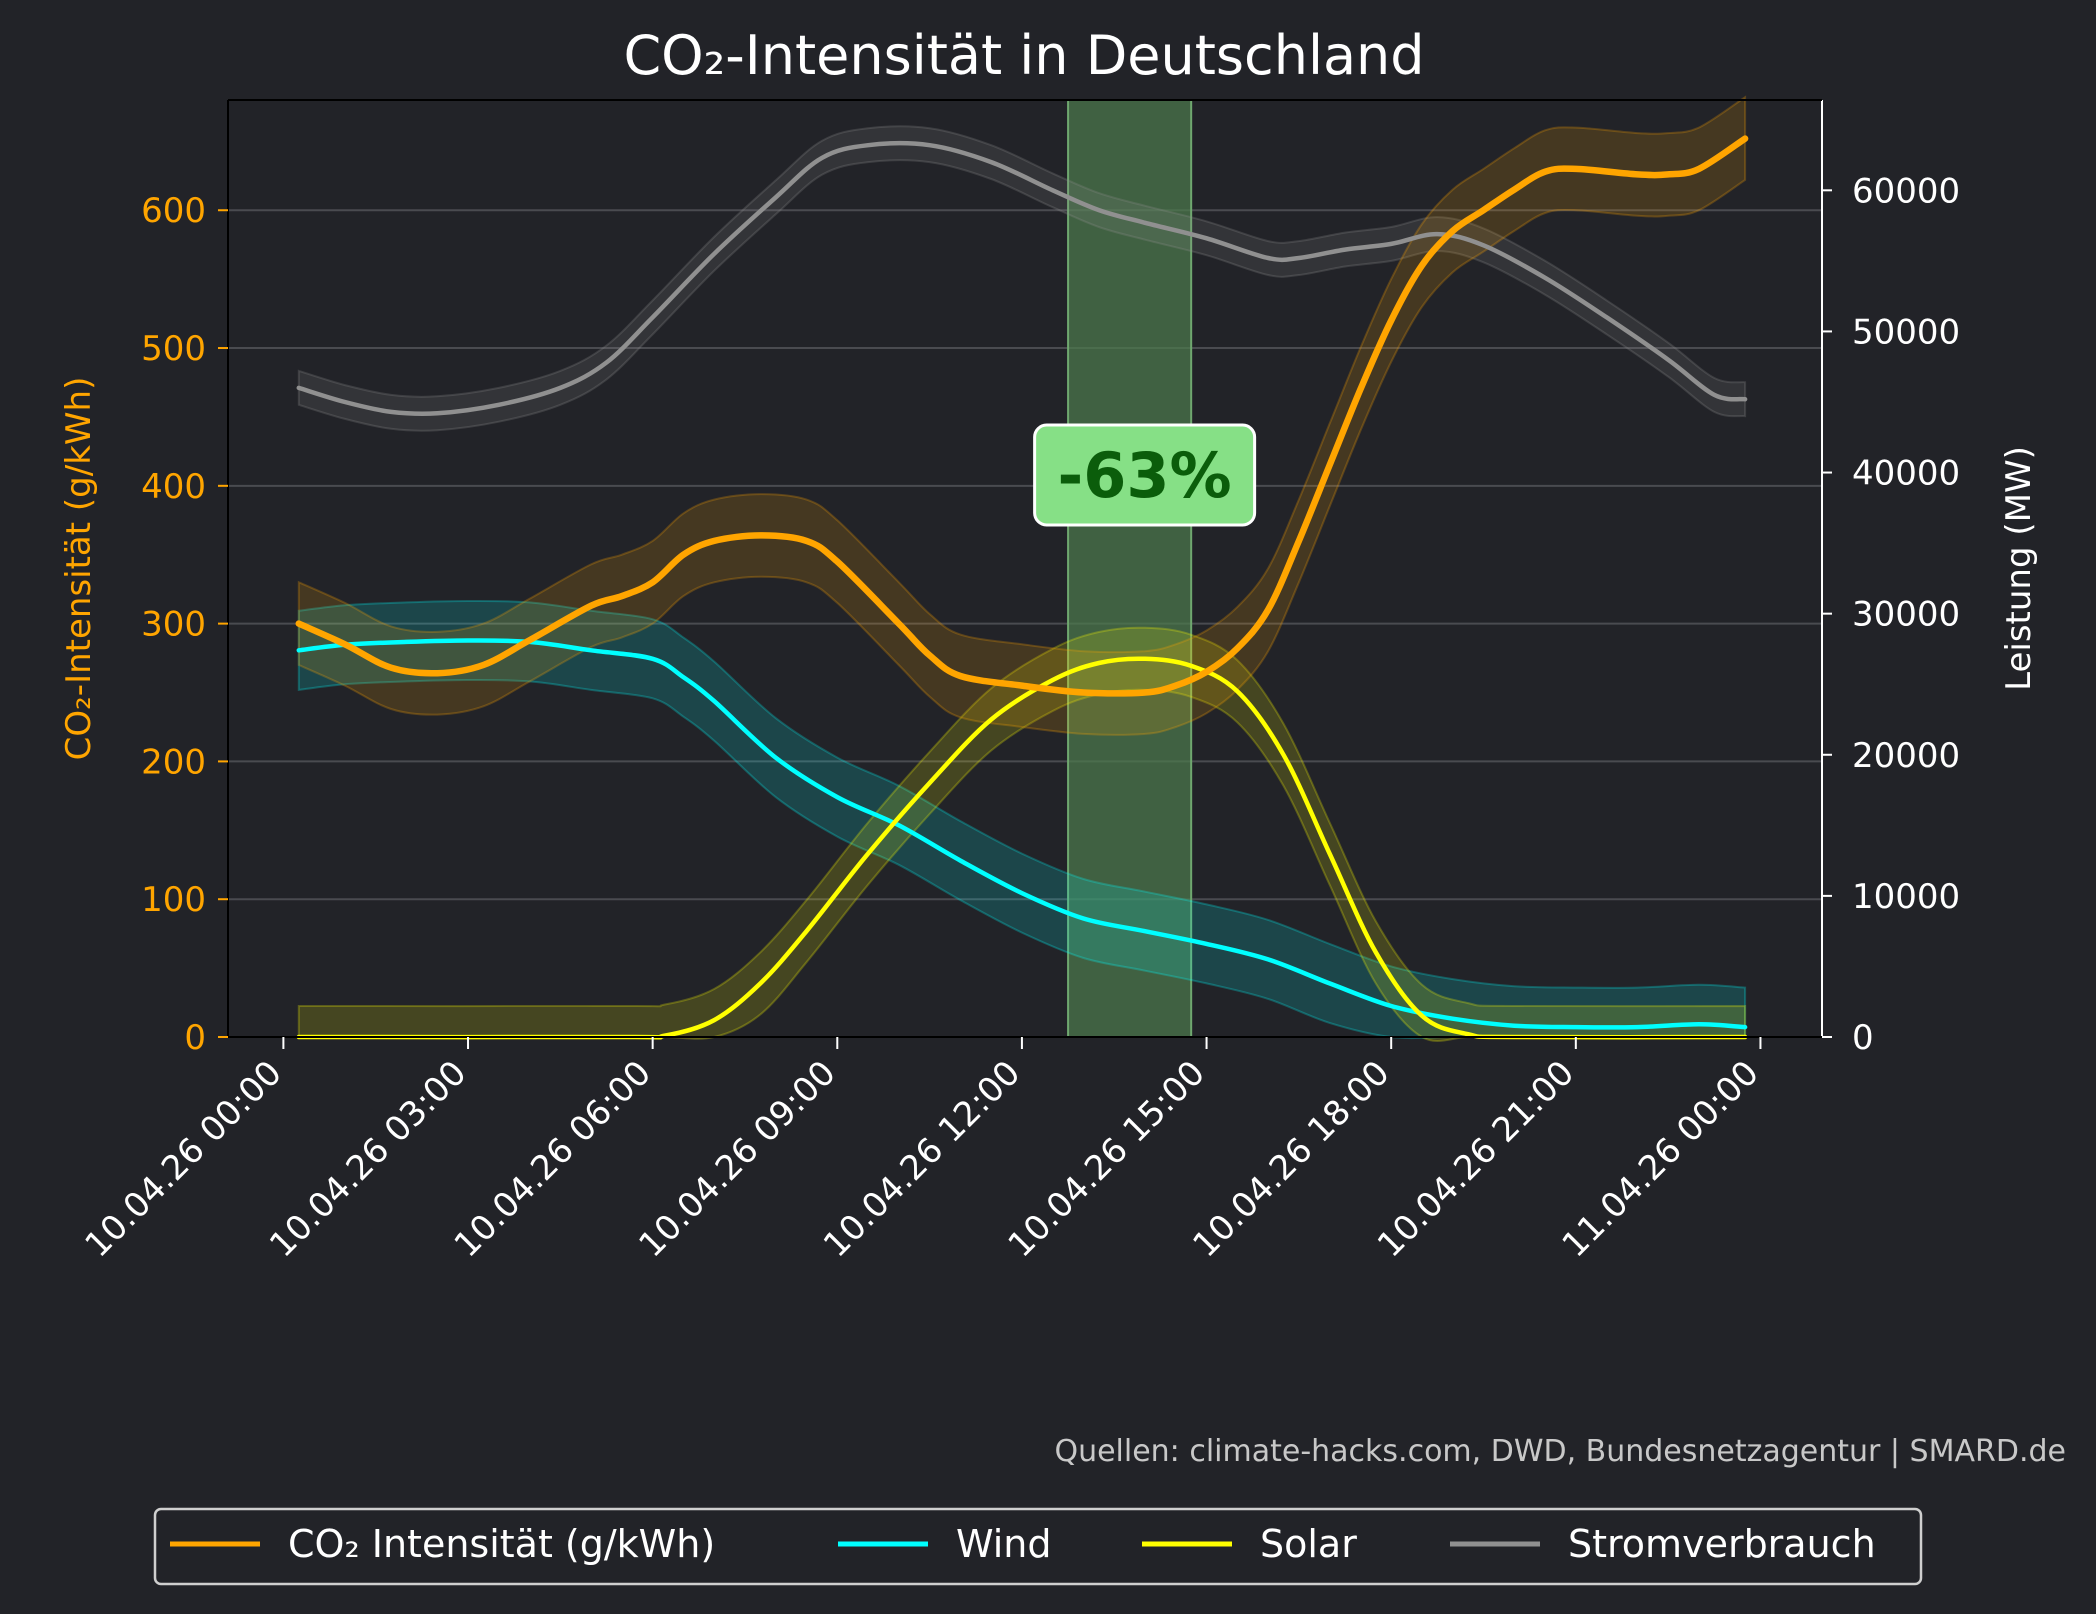  I want to click on highlight-span, so click(1130, 568).